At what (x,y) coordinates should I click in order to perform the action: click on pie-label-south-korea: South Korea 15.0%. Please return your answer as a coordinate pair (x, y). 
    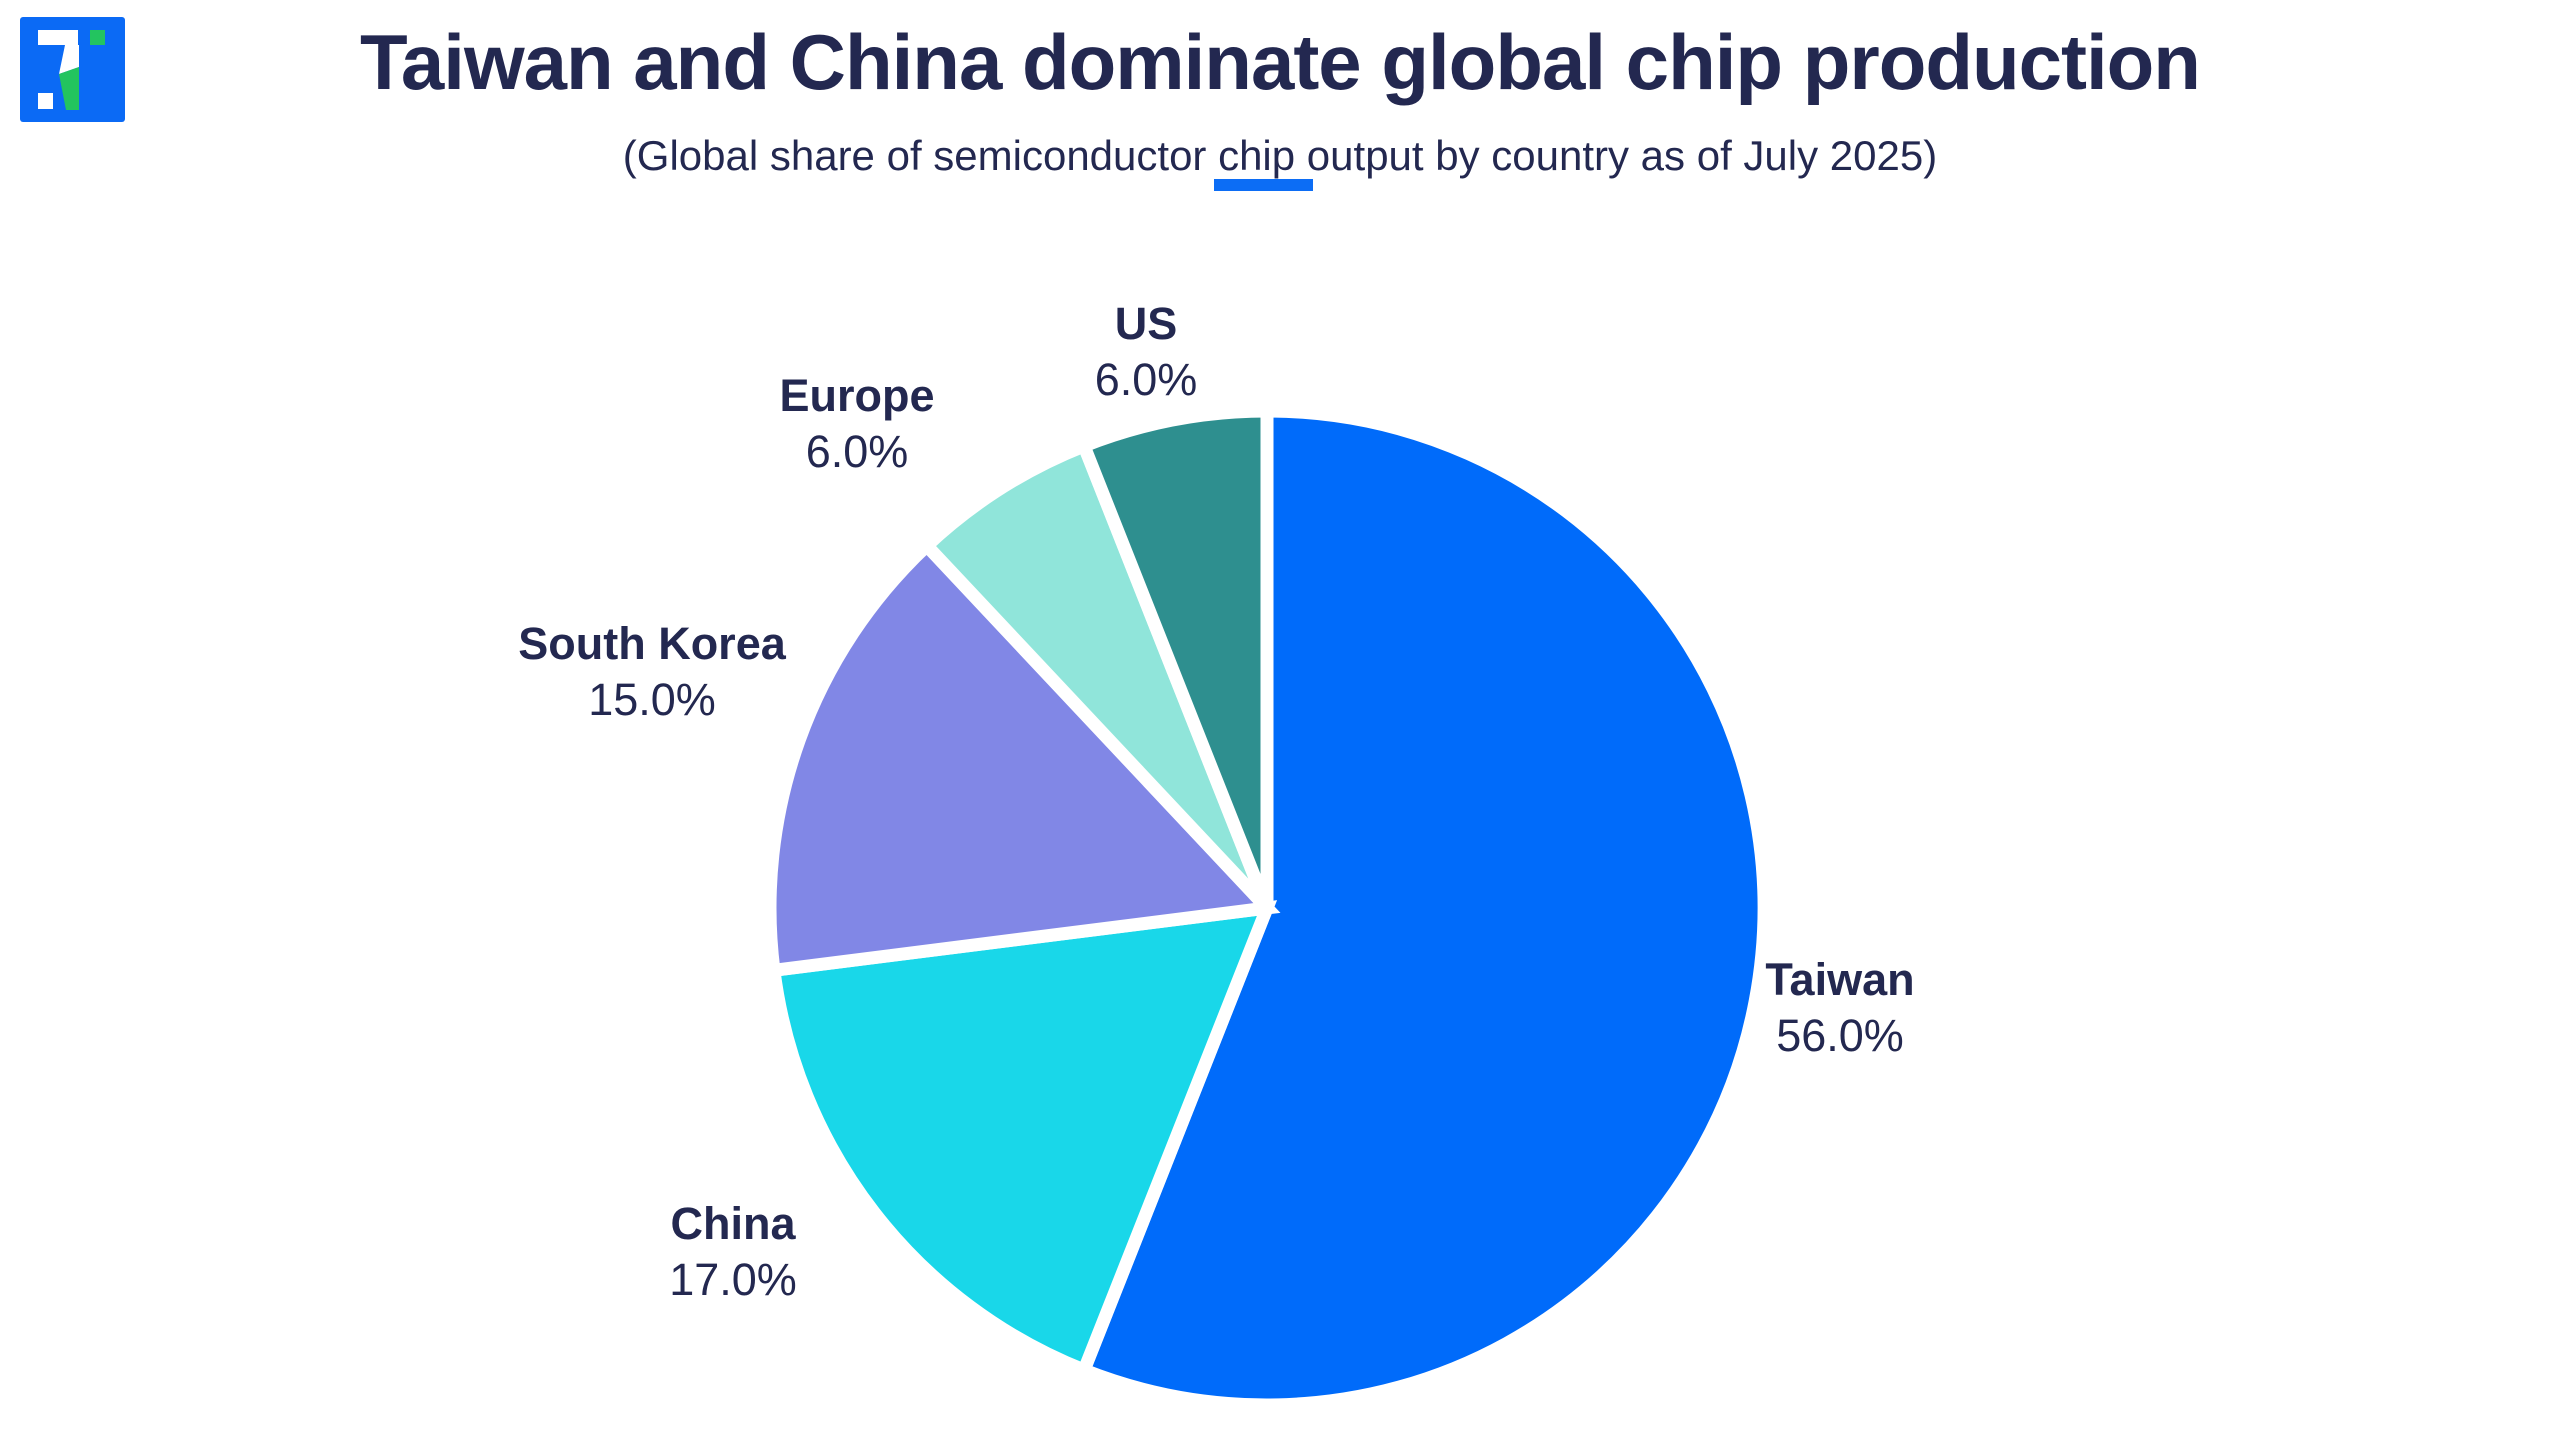
    Looking at the image, I should click on (652, 672).